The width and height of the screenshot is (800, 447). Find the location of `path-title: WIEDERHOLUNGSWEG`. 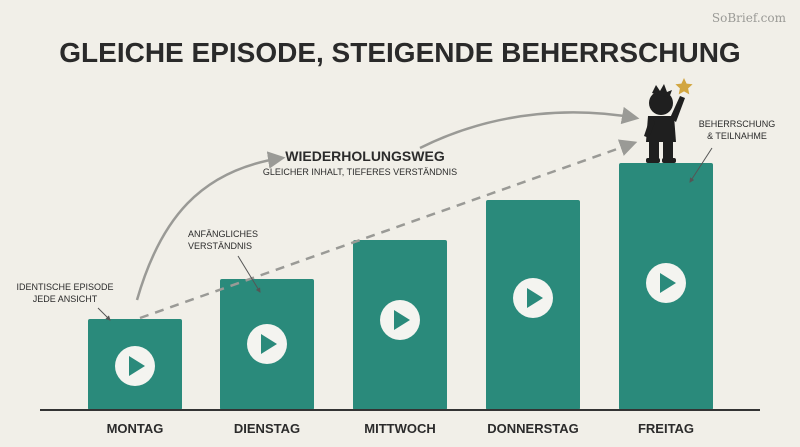

path-title: WIEDERHOLUNGSWEG is located at coordinates (365, 156).